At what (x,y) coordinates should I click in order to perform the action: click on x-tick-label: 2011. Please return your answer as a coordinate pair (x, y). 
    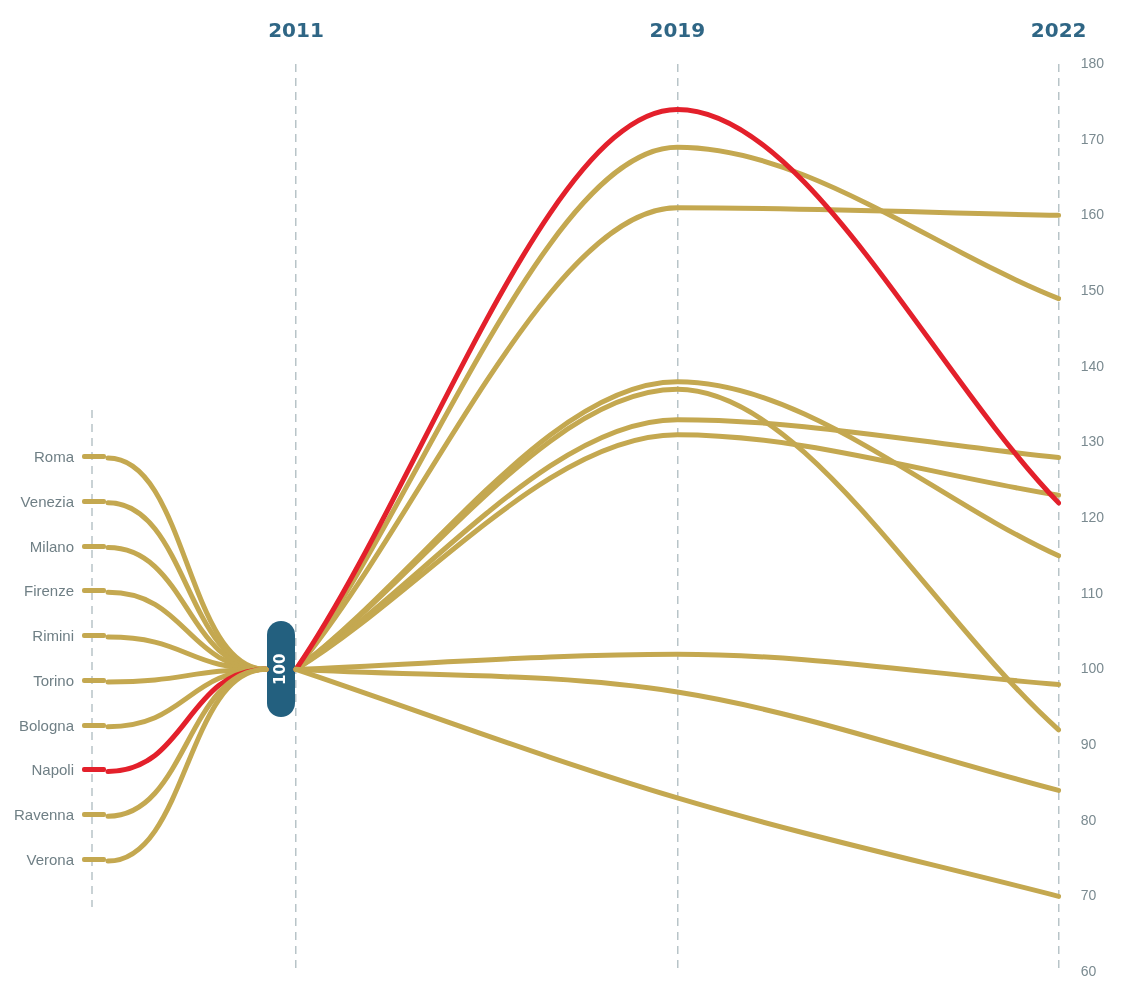
    Looking at the image, I should click on (296, 30).